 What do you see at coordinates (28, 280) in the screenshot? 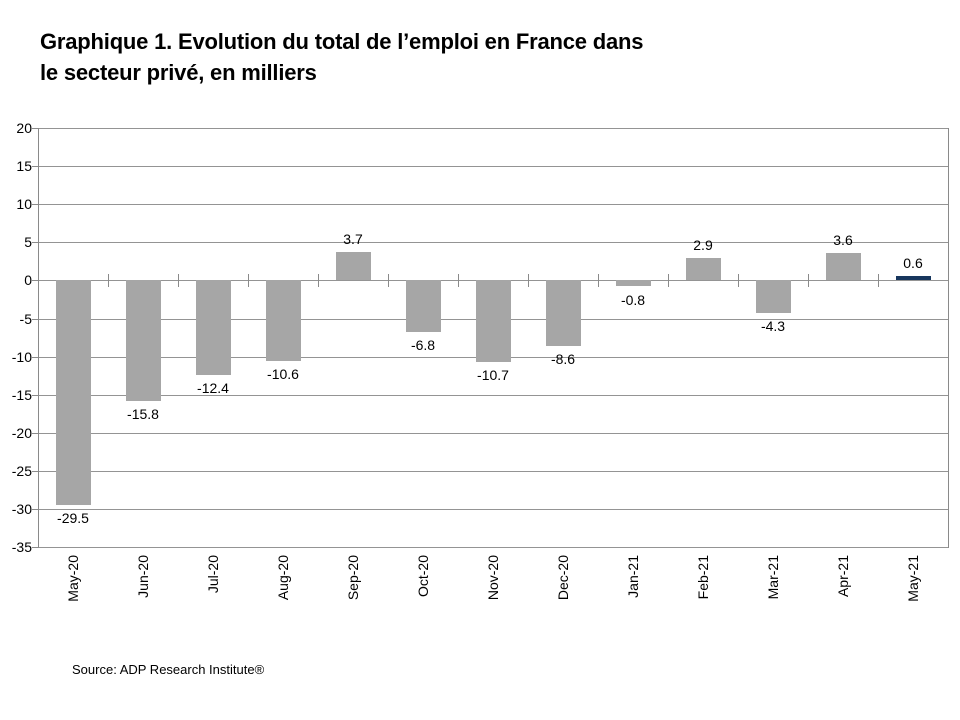
I see `y-axis-label: 0` at bounding box center [28, 280].